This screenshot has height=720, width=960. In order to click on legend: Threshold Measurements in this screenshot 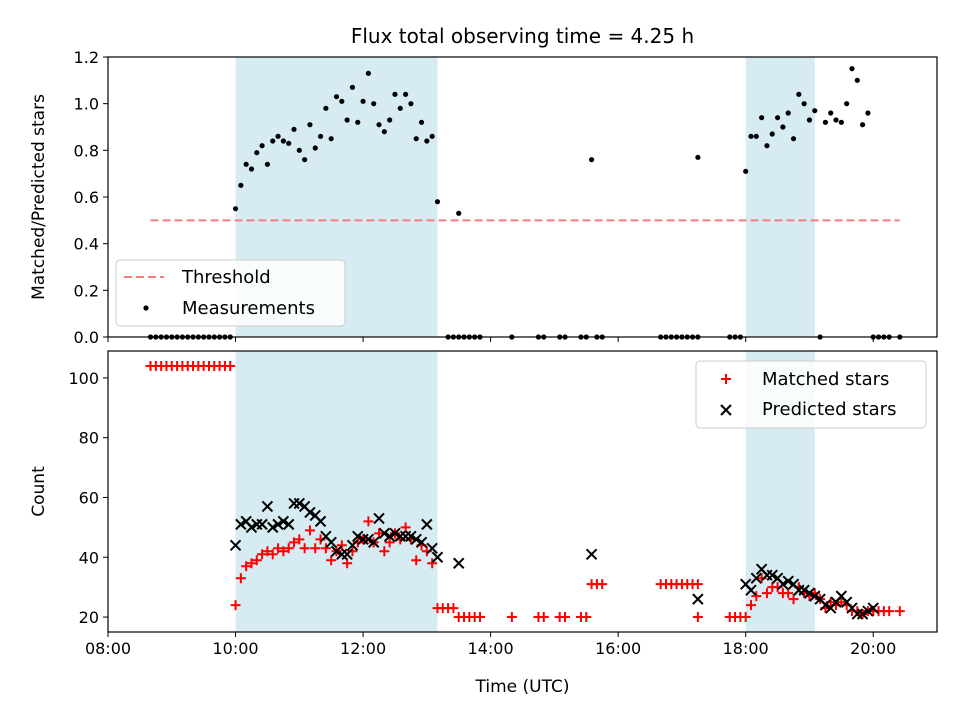, I will do `click(230, 293)`.